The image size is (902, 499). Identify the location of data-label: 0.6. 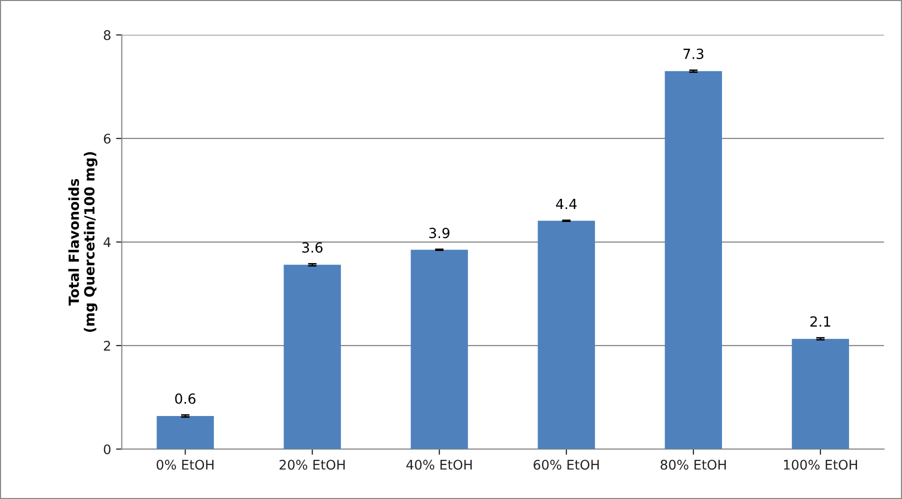
(185, 398).